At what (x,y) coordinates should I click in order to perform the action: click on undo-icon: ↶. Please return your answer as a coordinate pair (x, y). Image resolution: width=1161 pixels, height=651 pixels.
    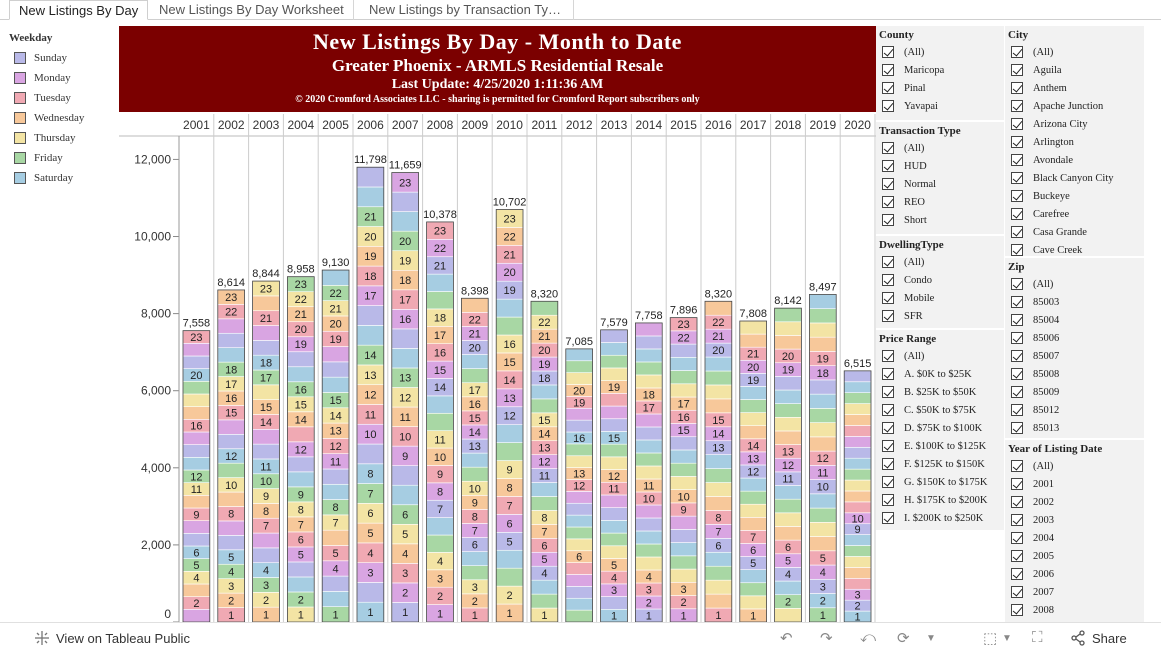
    Looking at the image, I should click on (786, 638).